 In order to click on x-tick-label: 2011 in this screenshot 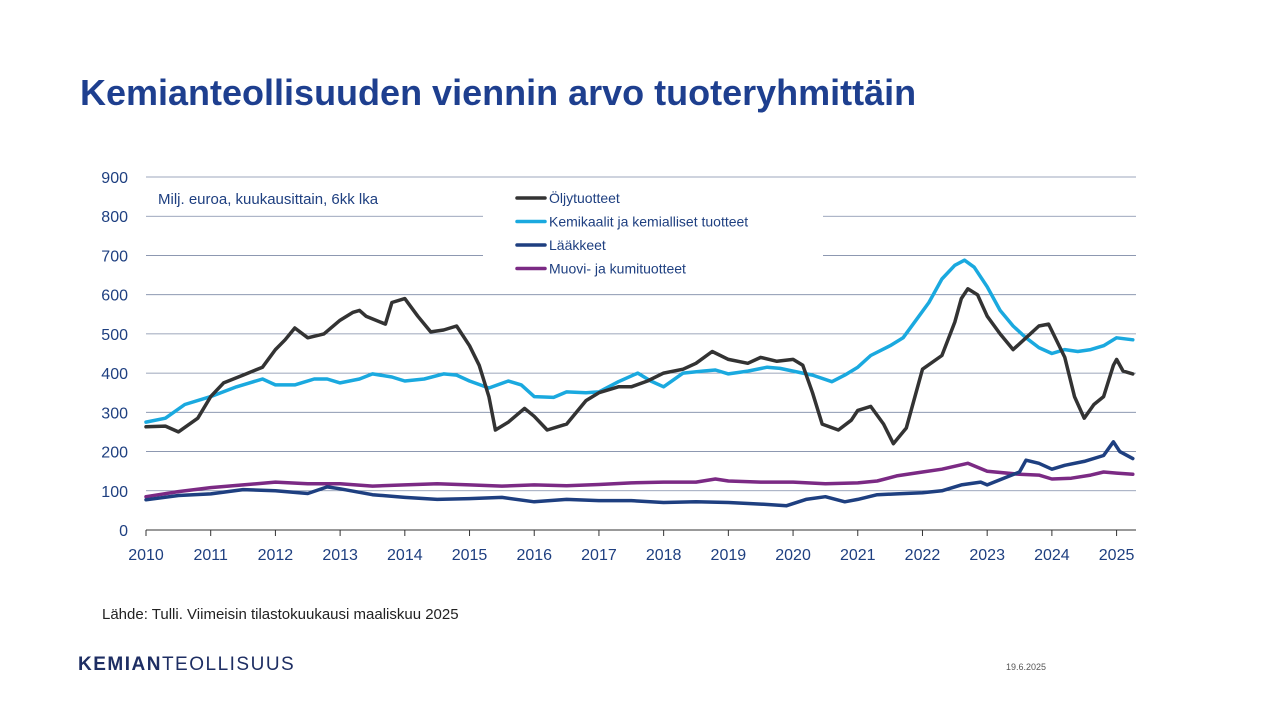, I will do `click(211, 555)`.